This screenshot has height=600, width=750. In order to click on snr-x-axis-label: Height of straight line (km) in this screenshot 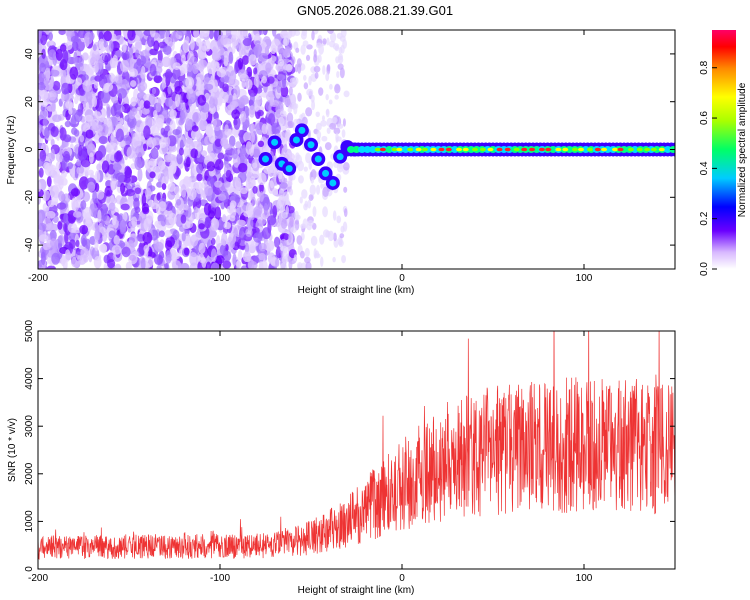, I will do `click(356, 590)`.